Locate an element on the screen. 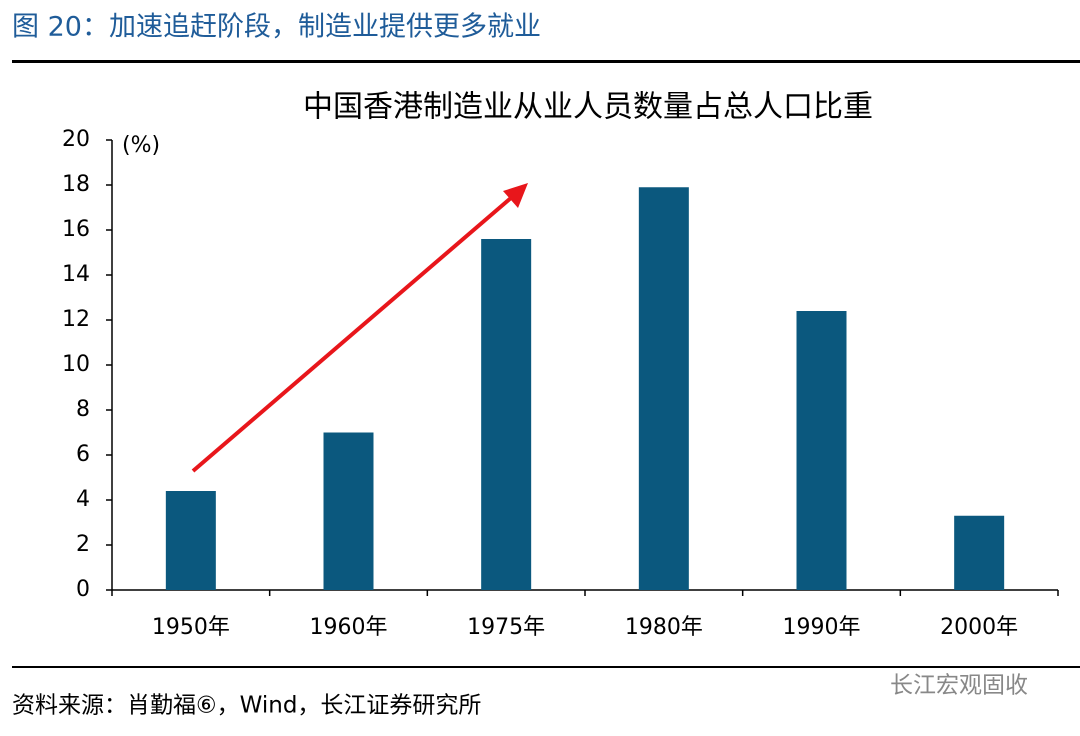 The image size is (1080, 736). trend-arrow-head is located at coordinates (515, 195).